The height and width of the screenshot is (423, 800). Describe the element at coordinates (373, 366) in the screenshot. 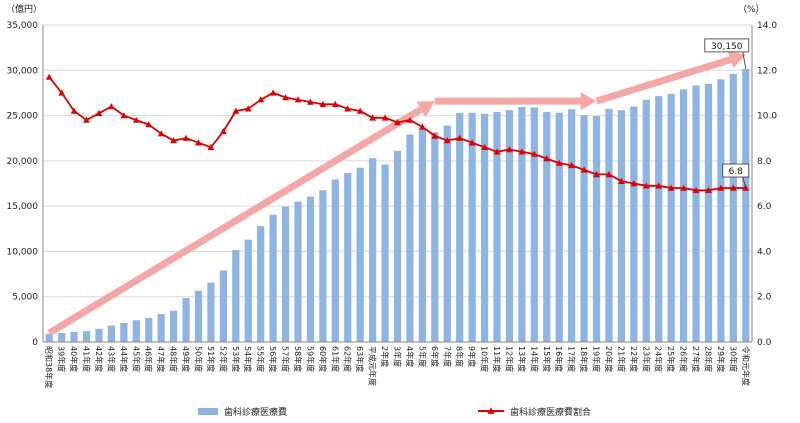

I see `x-tick-label: 平成元年度` at that location.